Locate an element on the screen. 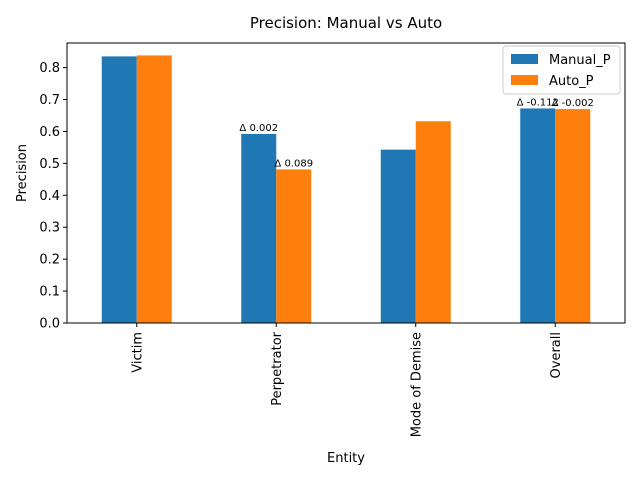  y-tick-label: 0.4 is located at coordinates (49, 196).